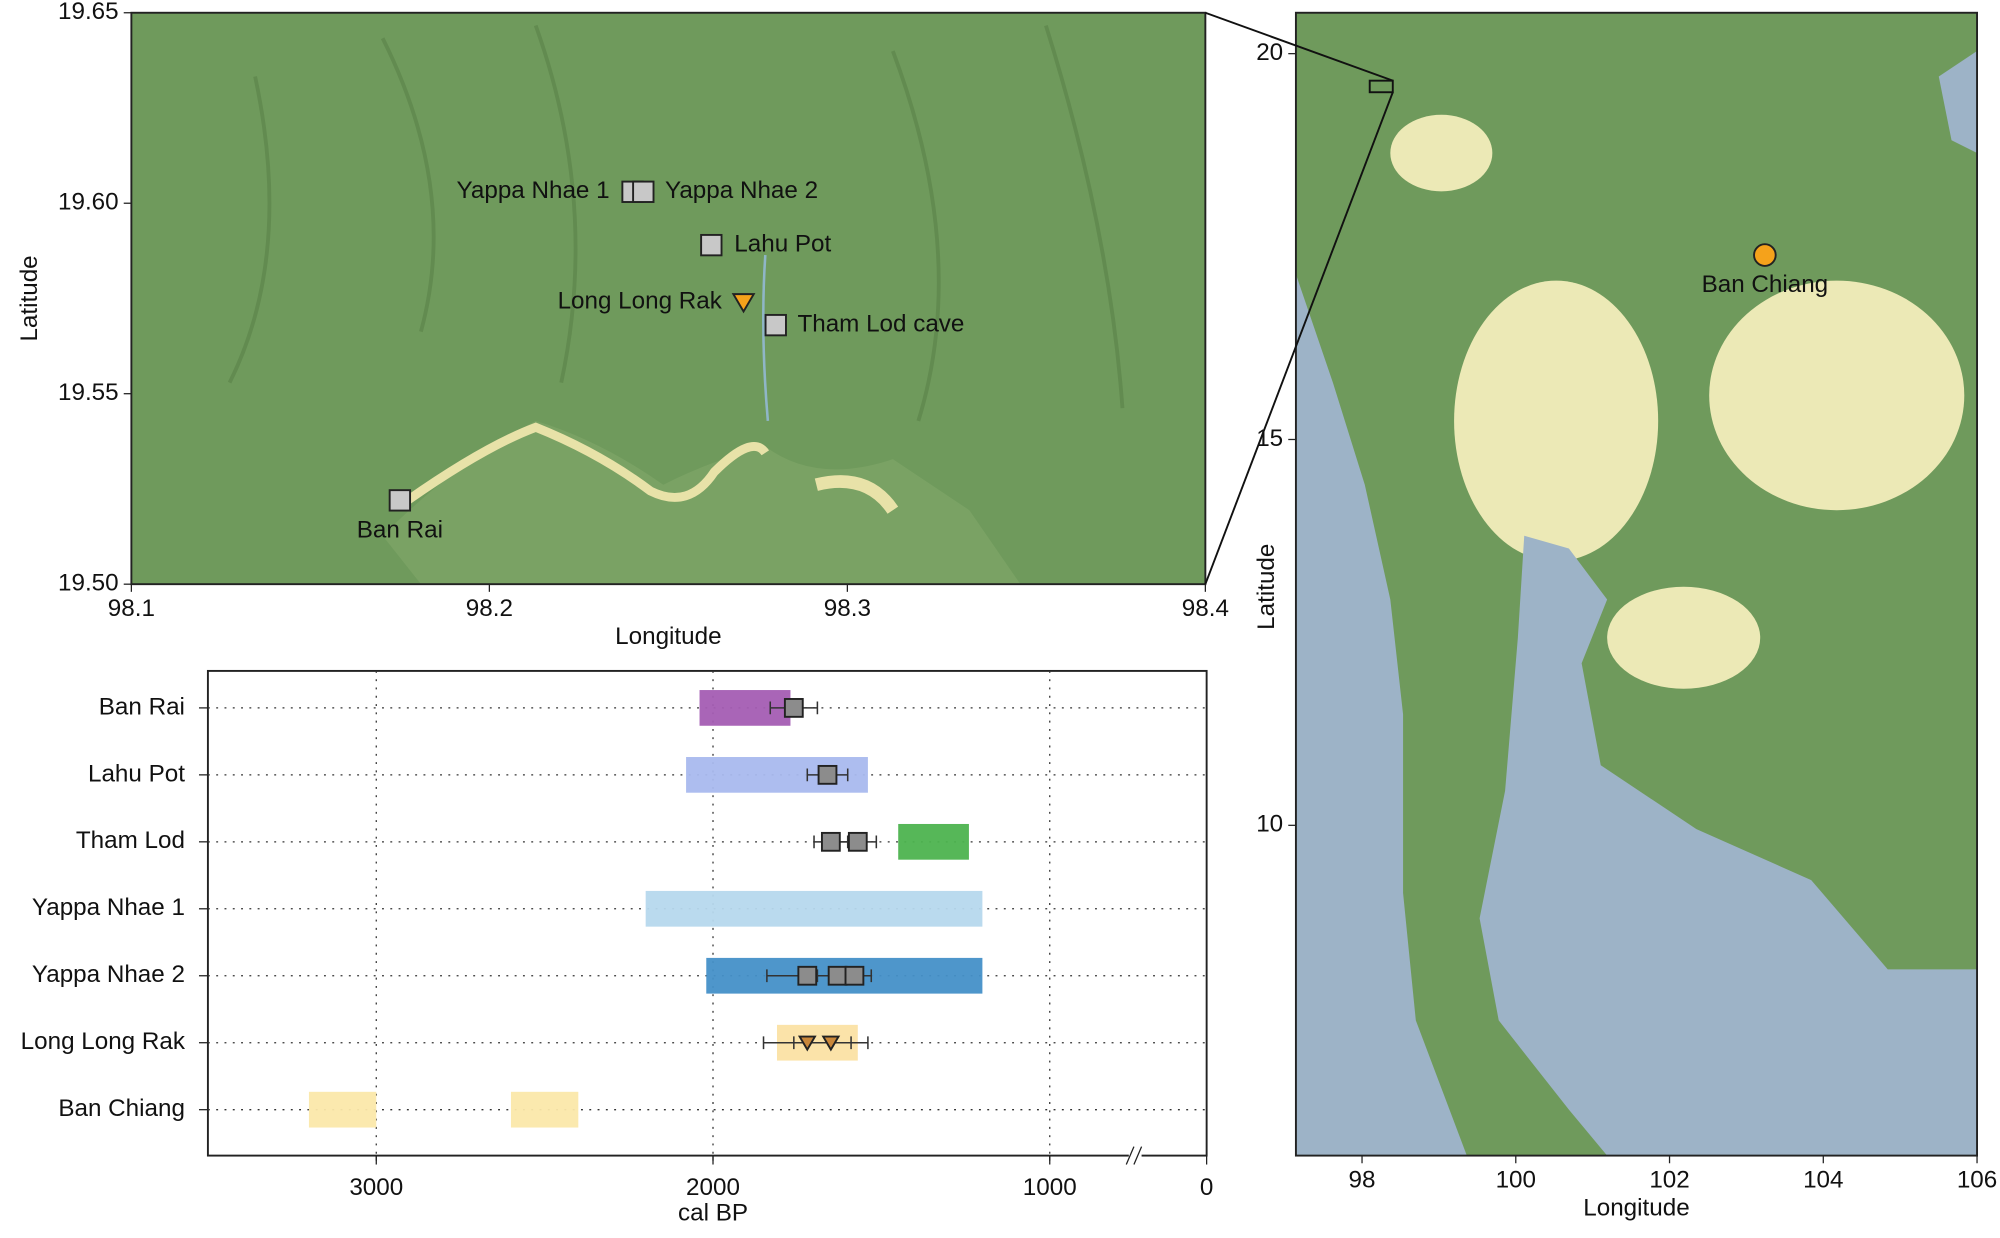 The image size is (2000, 1238). What do you see at coordinates (1669, 1180) in the screenshot?
I see `x-tick-label: 102` at bounding box center [1669, 1180].